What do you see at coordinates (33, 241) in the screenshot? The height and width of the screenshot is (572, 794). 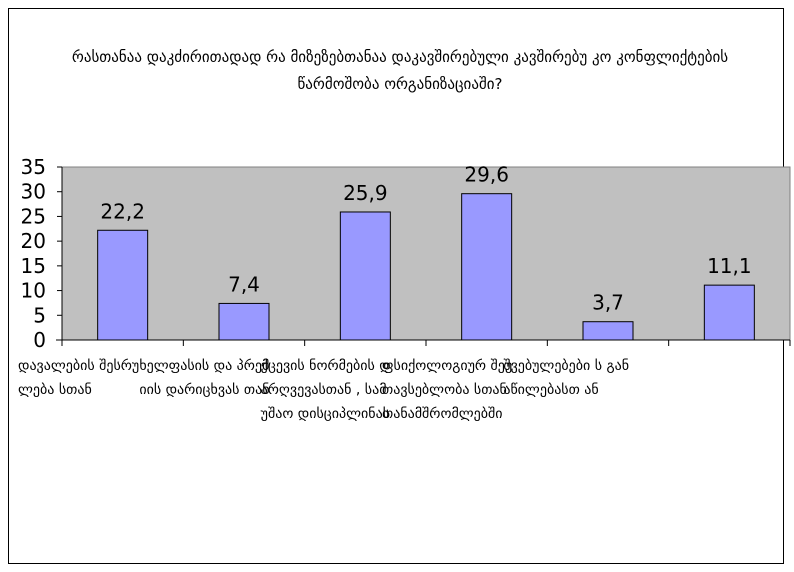 I see `y-tick-label: 20` at bounding box center [33, 241].